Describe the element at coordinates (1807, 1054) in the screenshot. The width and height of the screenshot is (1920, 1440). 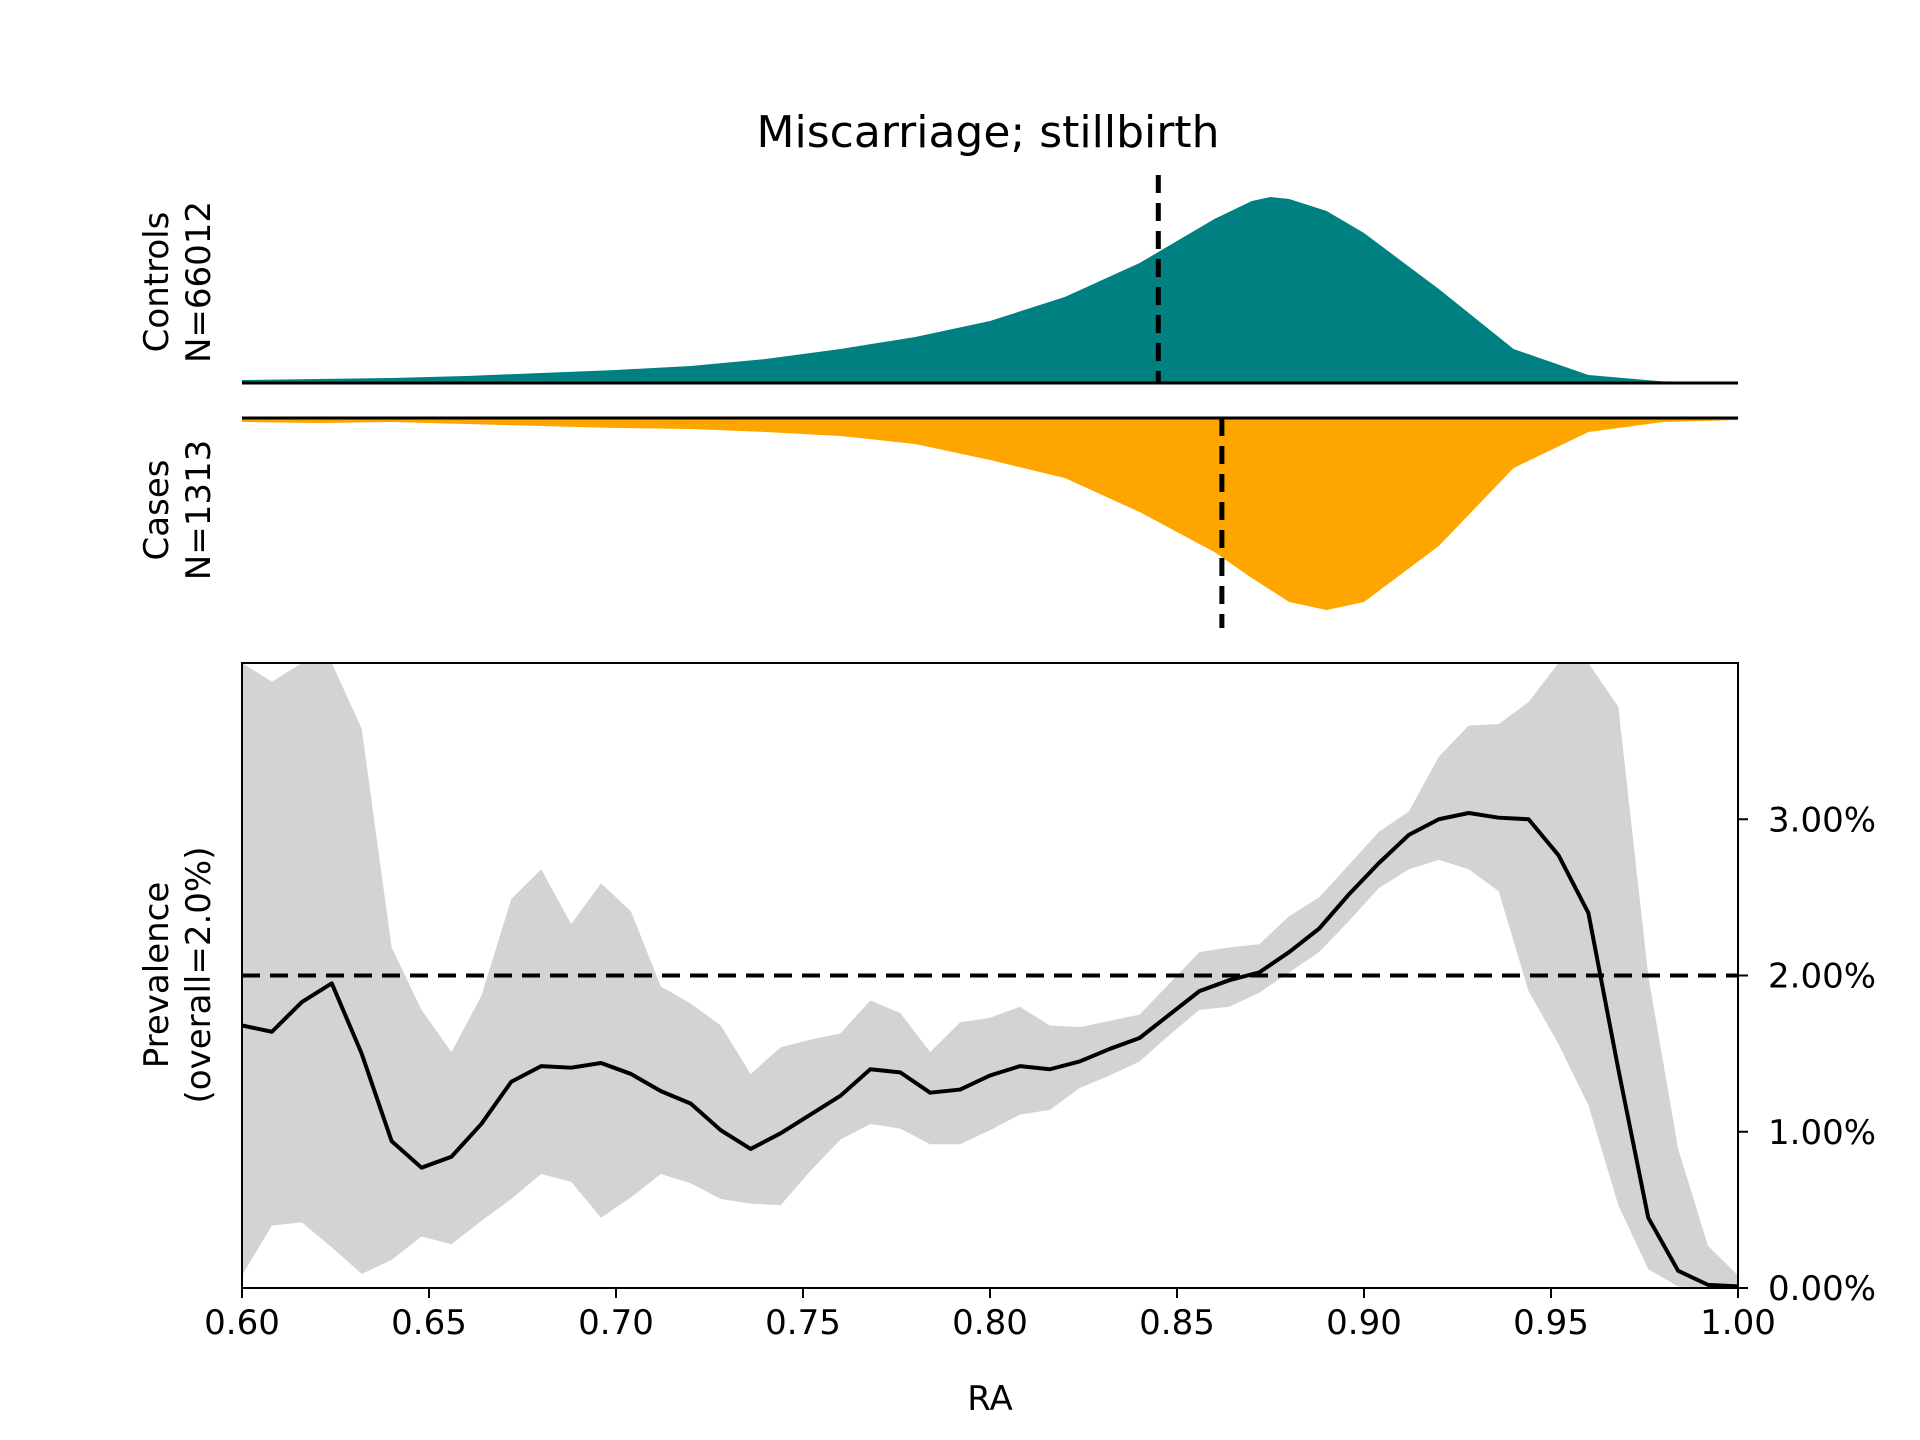
I see `y-axis-right: 0.00% 1.00% 2.00% 3.00%` at that location.